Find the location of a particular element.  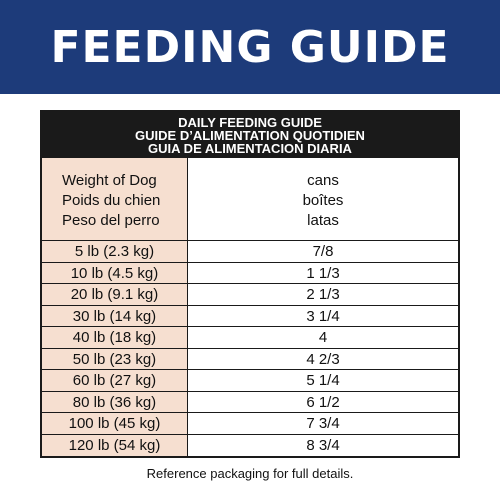

table-row: 120 lb (54 kg) 8 3/4 is located at coordinates (250, 445).